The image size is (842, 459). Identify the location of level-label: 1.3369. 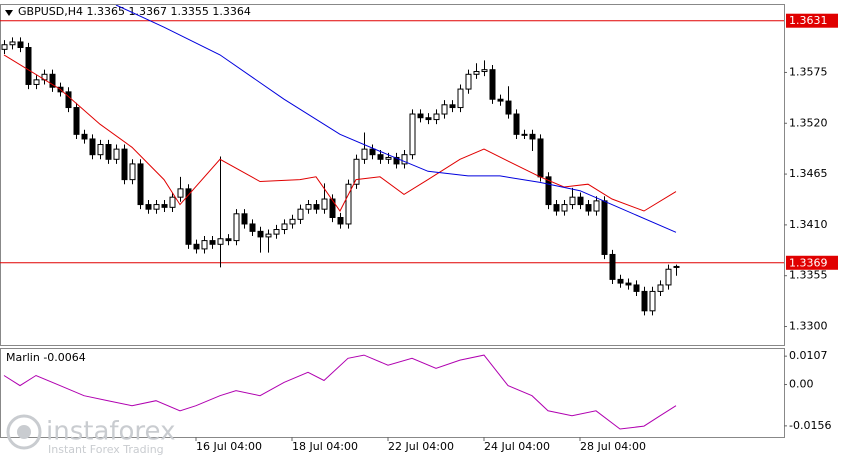
(808, 262).